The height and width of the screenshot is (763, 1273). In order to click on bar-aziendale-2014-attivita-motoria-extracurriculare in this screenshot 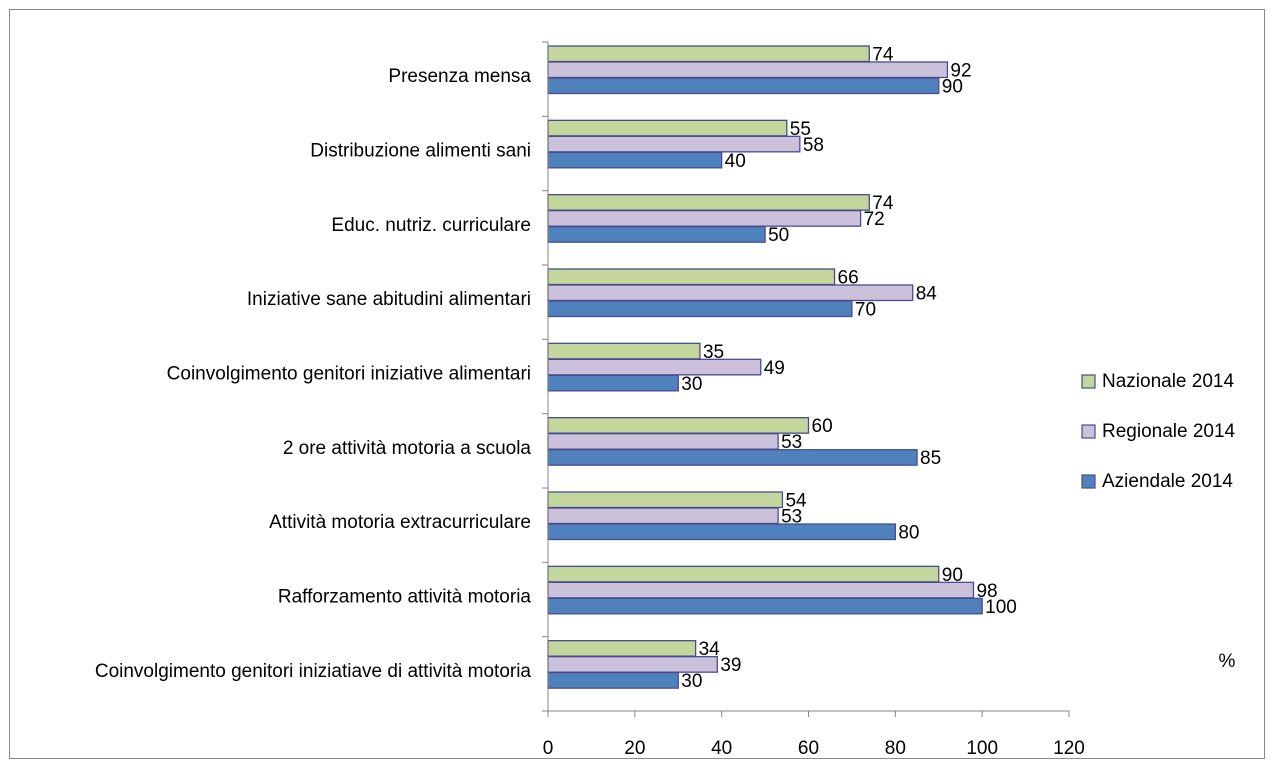, I will do `click(721, 532)`.